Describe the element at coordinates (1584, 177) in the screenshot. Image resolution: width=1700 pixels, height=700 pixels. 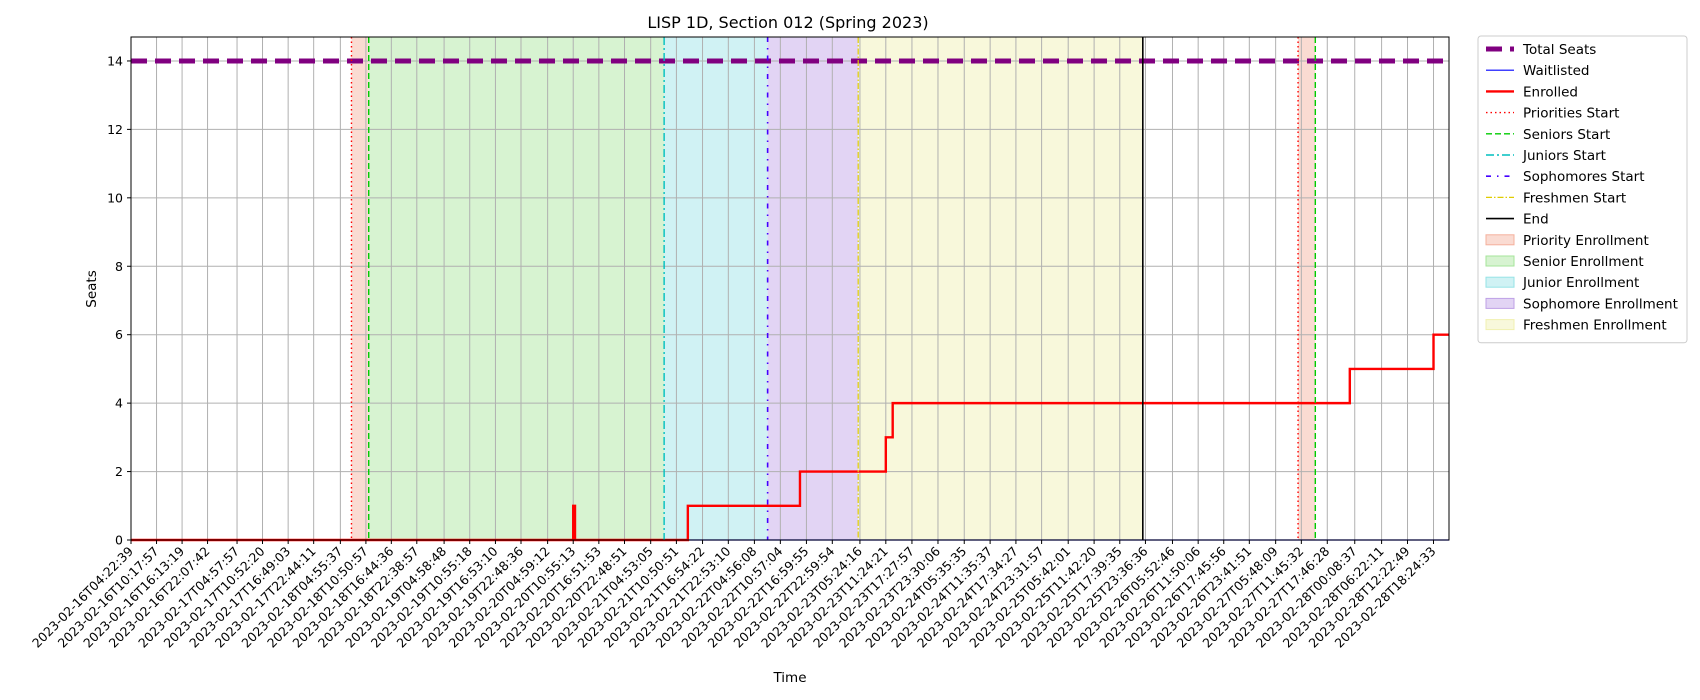
I see `legend-label: Sophomores Start` at that location.